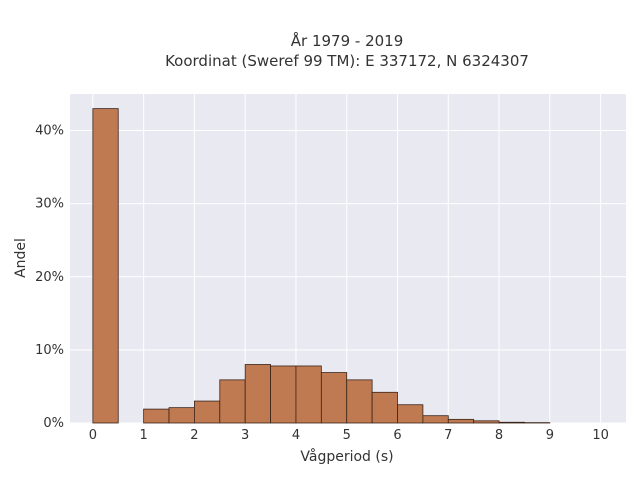 The height and width of the screenshot is (480, 640). What do you see at coordinates (550, 435) in the screenshot?
I see `x-tick-label-9: 9` at bounding box center [550, 435].